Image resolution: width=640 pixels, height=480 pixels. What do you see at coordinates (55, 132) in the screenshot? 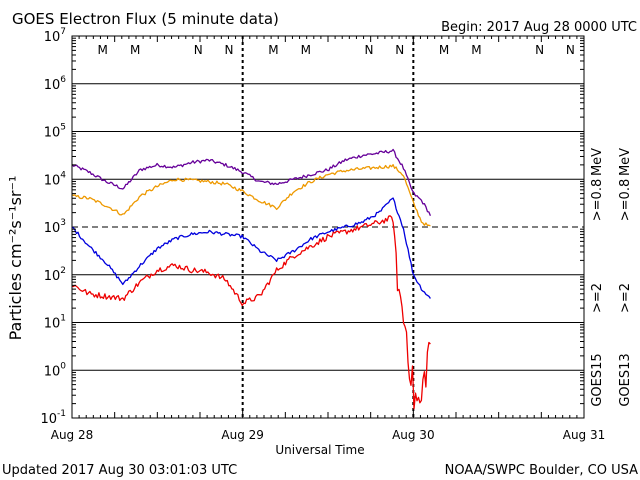
I see `y-tick-label-5: 10⁵` at bounding box center [55, 132].